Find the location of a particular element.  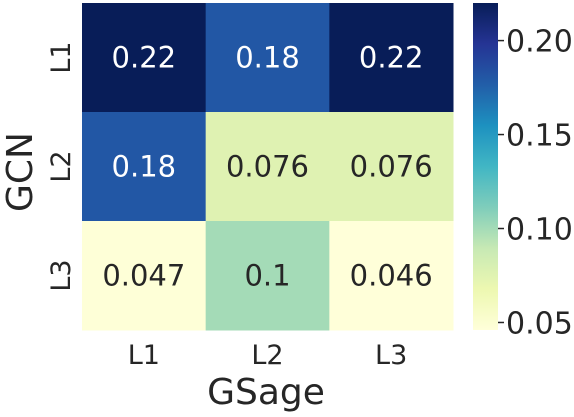

y-tick-labels: L1 L2 L3 is located at coordinates (61, 166).